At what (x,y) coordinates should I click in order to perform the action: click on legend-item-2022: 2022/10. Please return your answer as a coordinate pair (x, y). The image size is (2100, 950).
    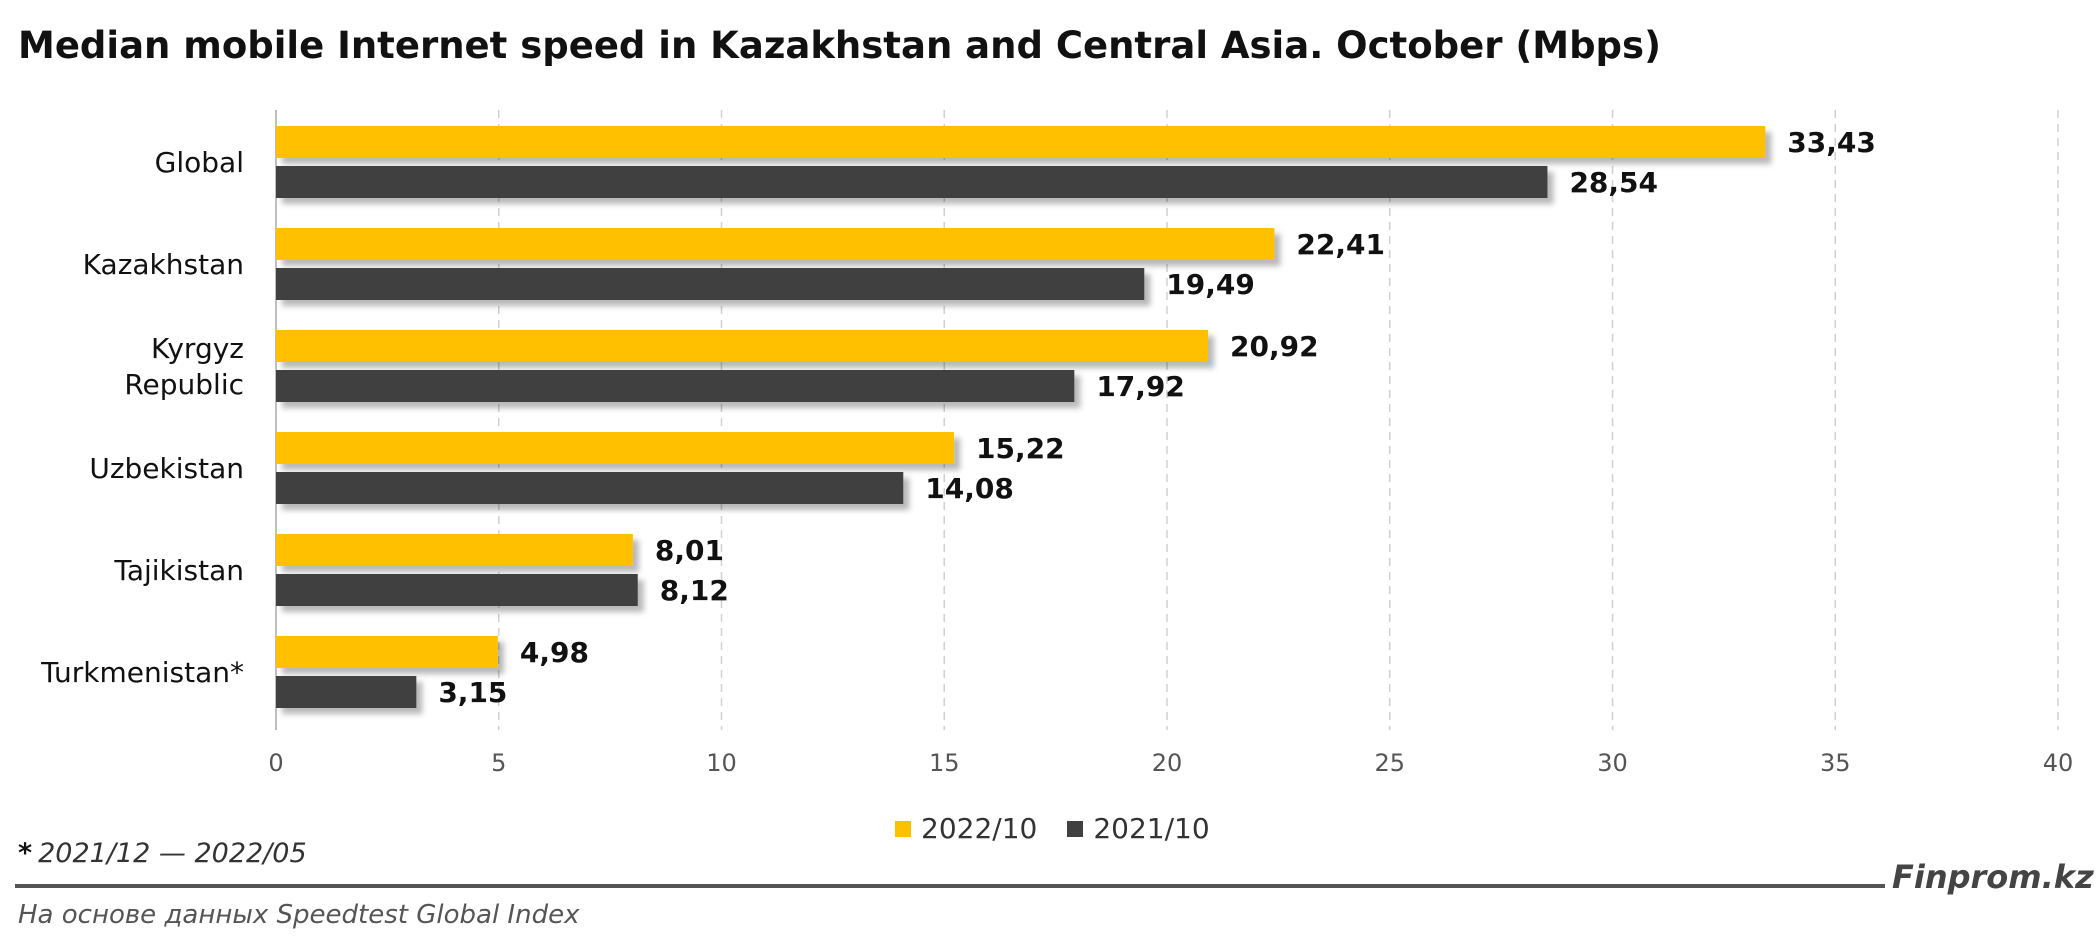
    Looking at the image, I should click on (966, 828).